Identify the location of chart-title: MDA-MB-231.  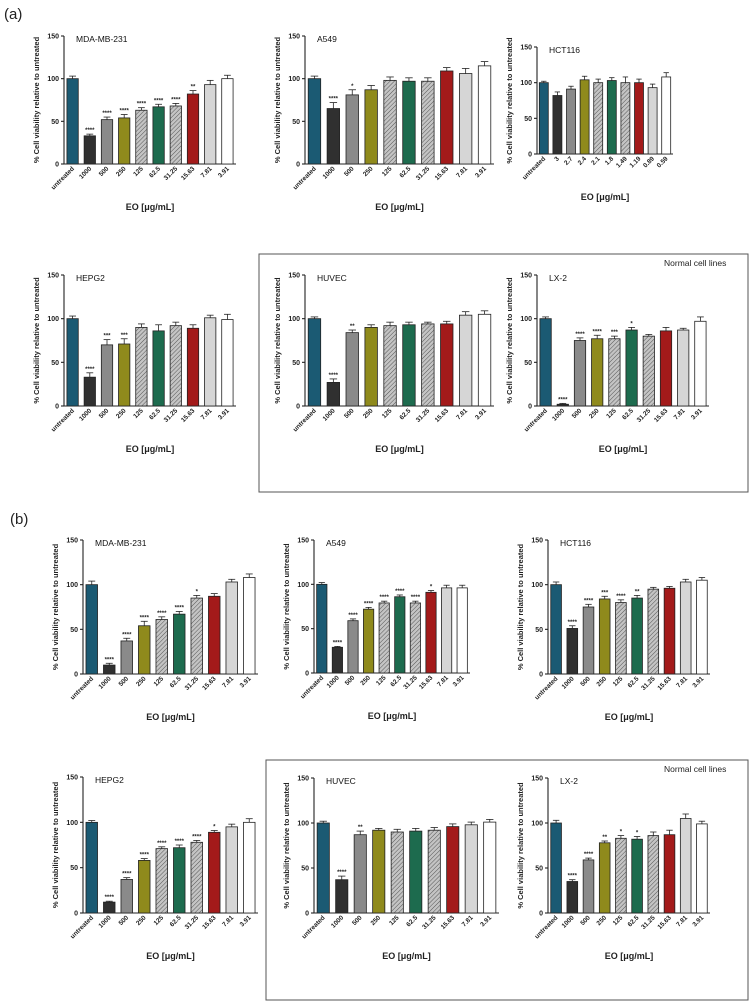
(102, 39).